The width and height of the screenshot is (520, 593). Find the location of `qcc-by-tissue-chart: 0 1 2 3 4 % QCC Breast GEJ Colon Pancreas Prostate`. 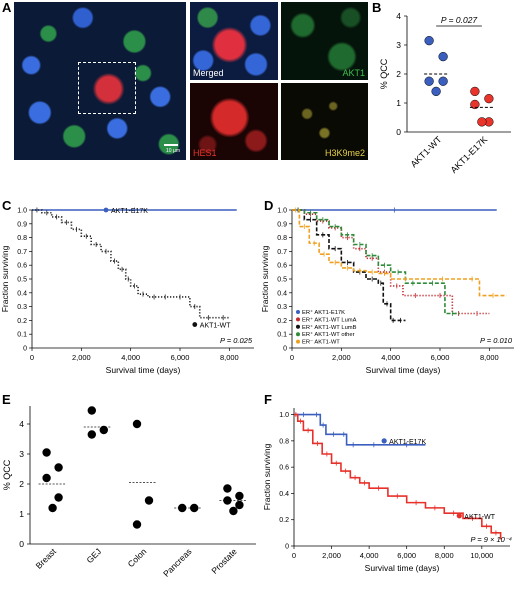

qcc-by-tissue-chart: 0 1 2 3 4 % QCC Breast GEJ Colon Pancreas Prostate is located at coordinates (129, 492).